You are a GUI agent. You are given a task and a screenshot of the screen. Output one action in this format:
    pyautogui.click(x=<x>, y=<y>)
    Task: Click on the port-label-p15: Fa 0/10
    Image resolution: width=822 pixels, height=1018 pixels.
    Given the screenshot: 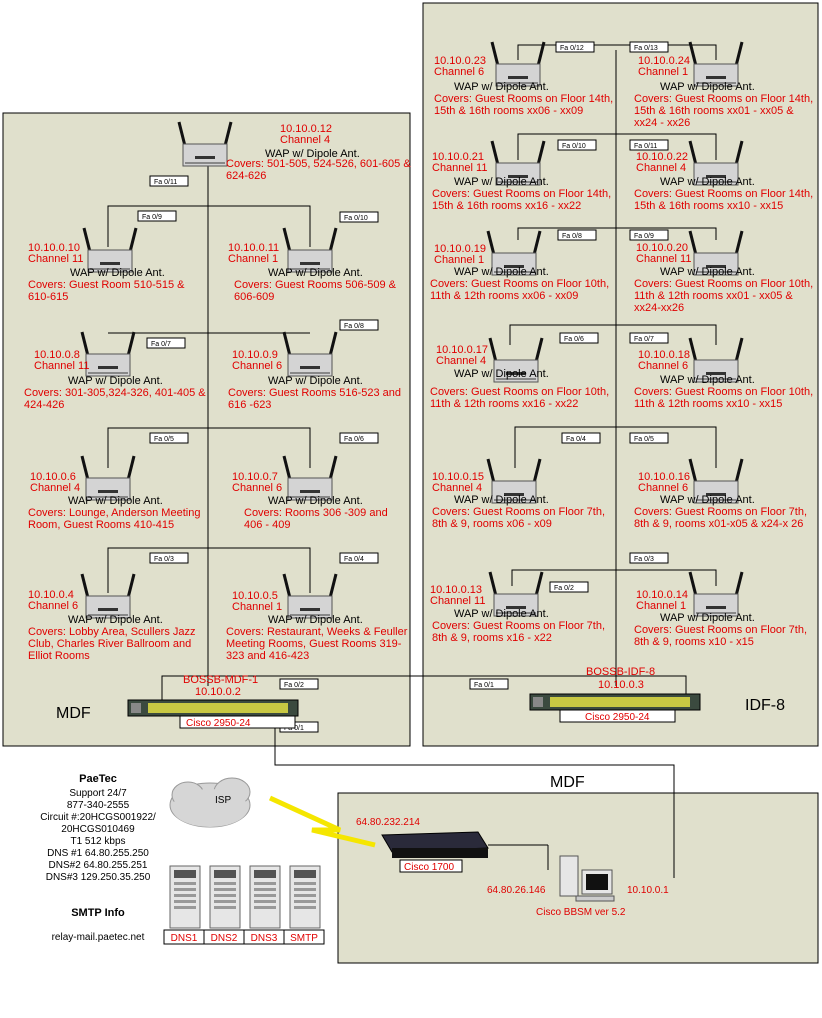 What is the action you would take?
    pyautogui.click(x=577, y=145)
    